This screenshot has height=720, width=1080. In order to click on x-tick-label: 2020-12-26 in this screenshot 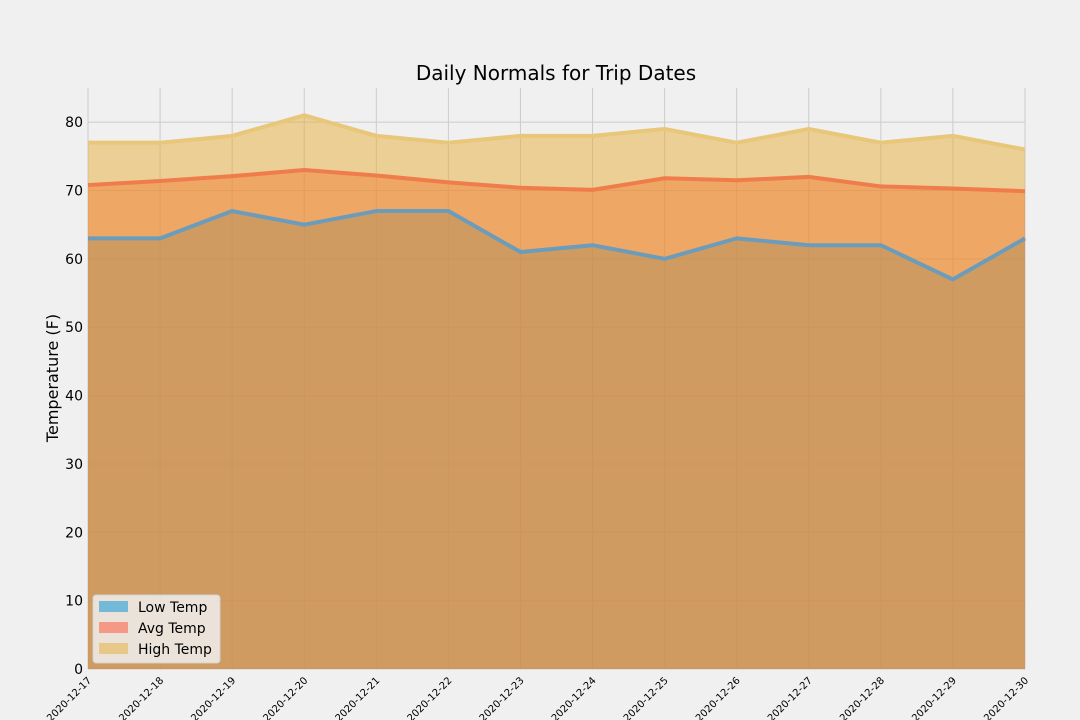, I will do `click(718, 697)`.